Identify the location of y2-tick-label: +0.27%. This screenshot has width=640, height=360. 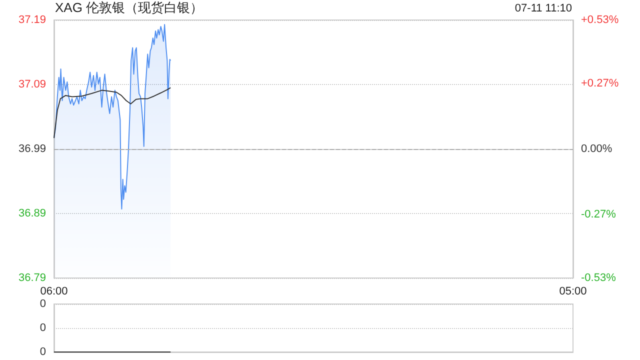
(600, 83).